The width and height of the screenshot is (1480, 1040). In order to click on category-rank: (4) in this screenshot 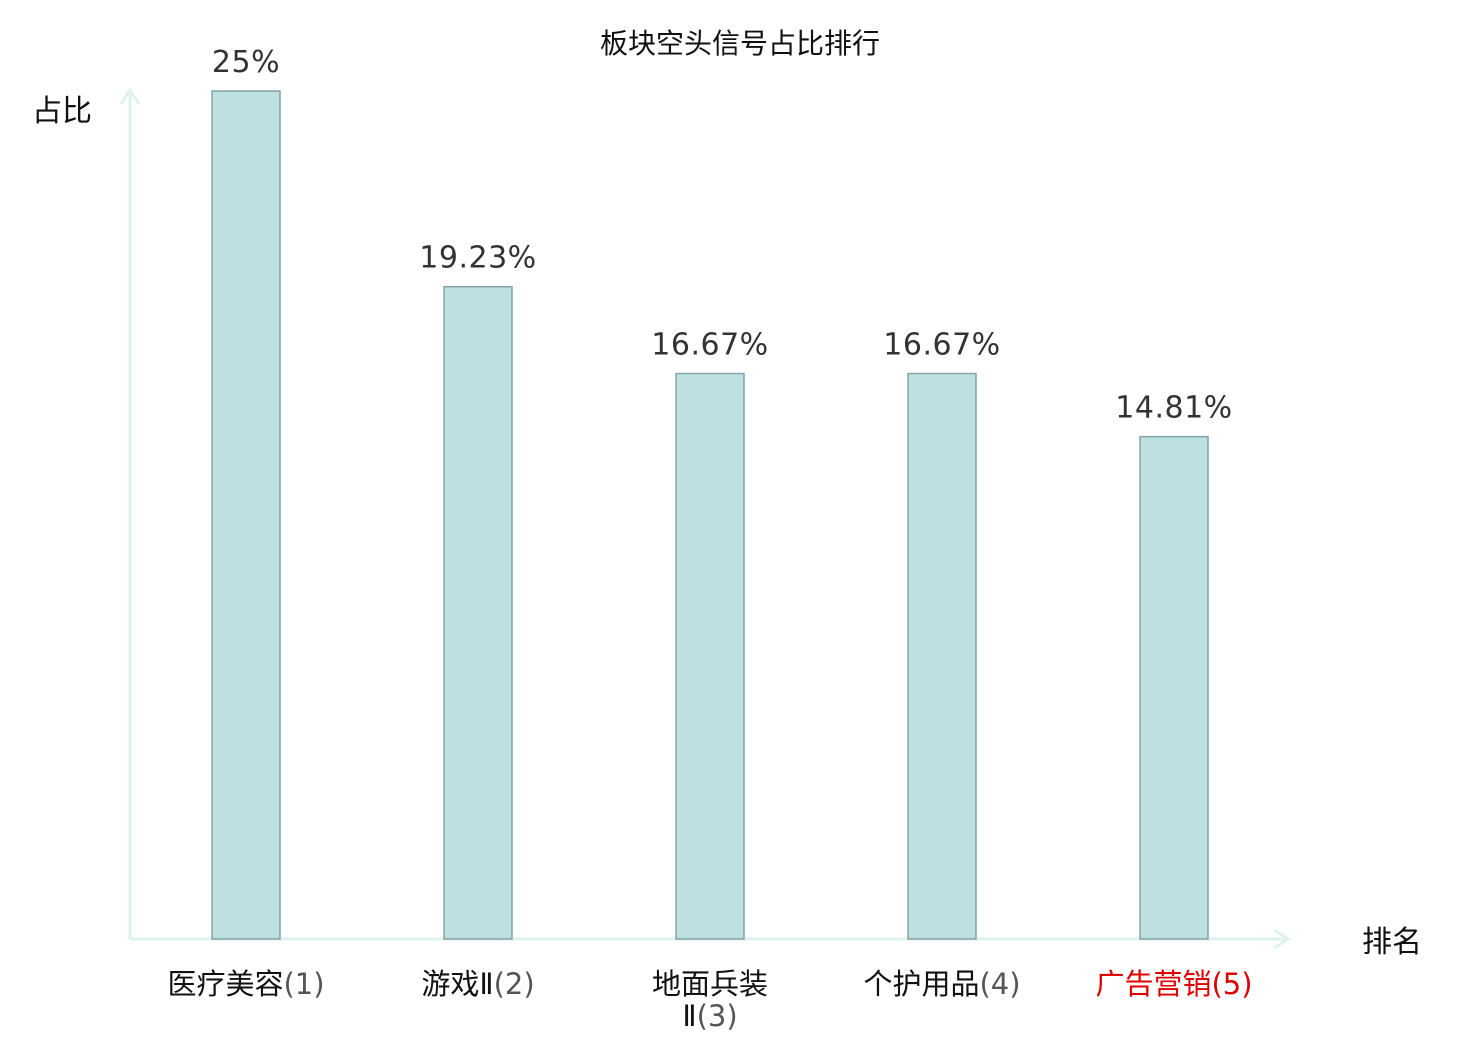, I will do `click(999, 984)`.